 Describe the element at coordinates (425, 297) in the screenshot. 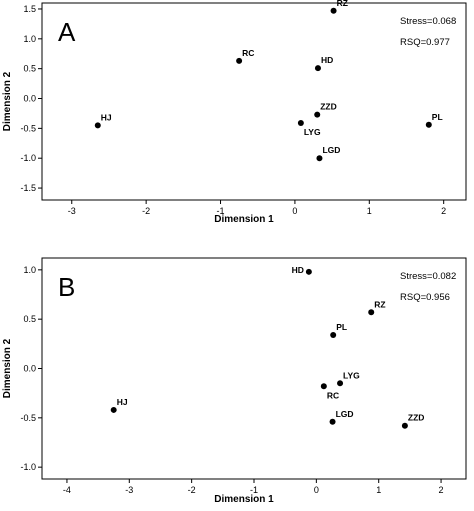

I see `stat-text: RSQ=0.956` at that location.